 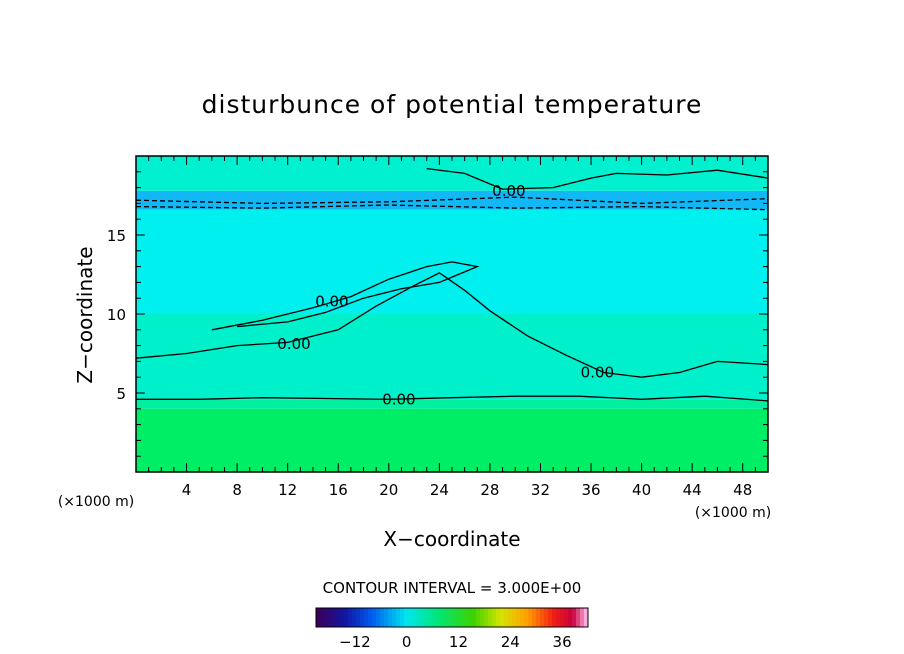 I want to click on x-tick-label: 4, so click(x=187, y=490).